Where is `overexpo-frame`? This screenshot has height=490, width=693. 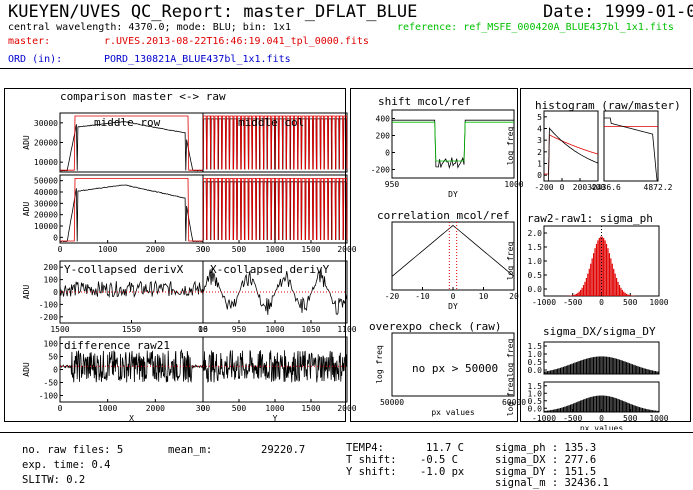
overexpo-frame is located at coordinates (453, 364).